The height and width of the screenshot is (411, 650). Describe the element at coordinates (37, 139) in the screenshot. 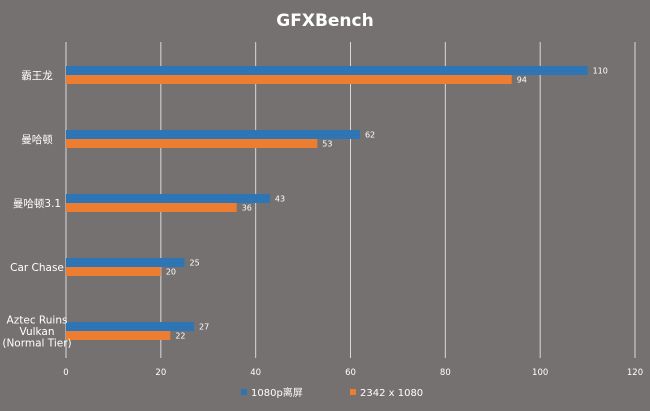

I see `category-label: 曼哈顿` at that location.